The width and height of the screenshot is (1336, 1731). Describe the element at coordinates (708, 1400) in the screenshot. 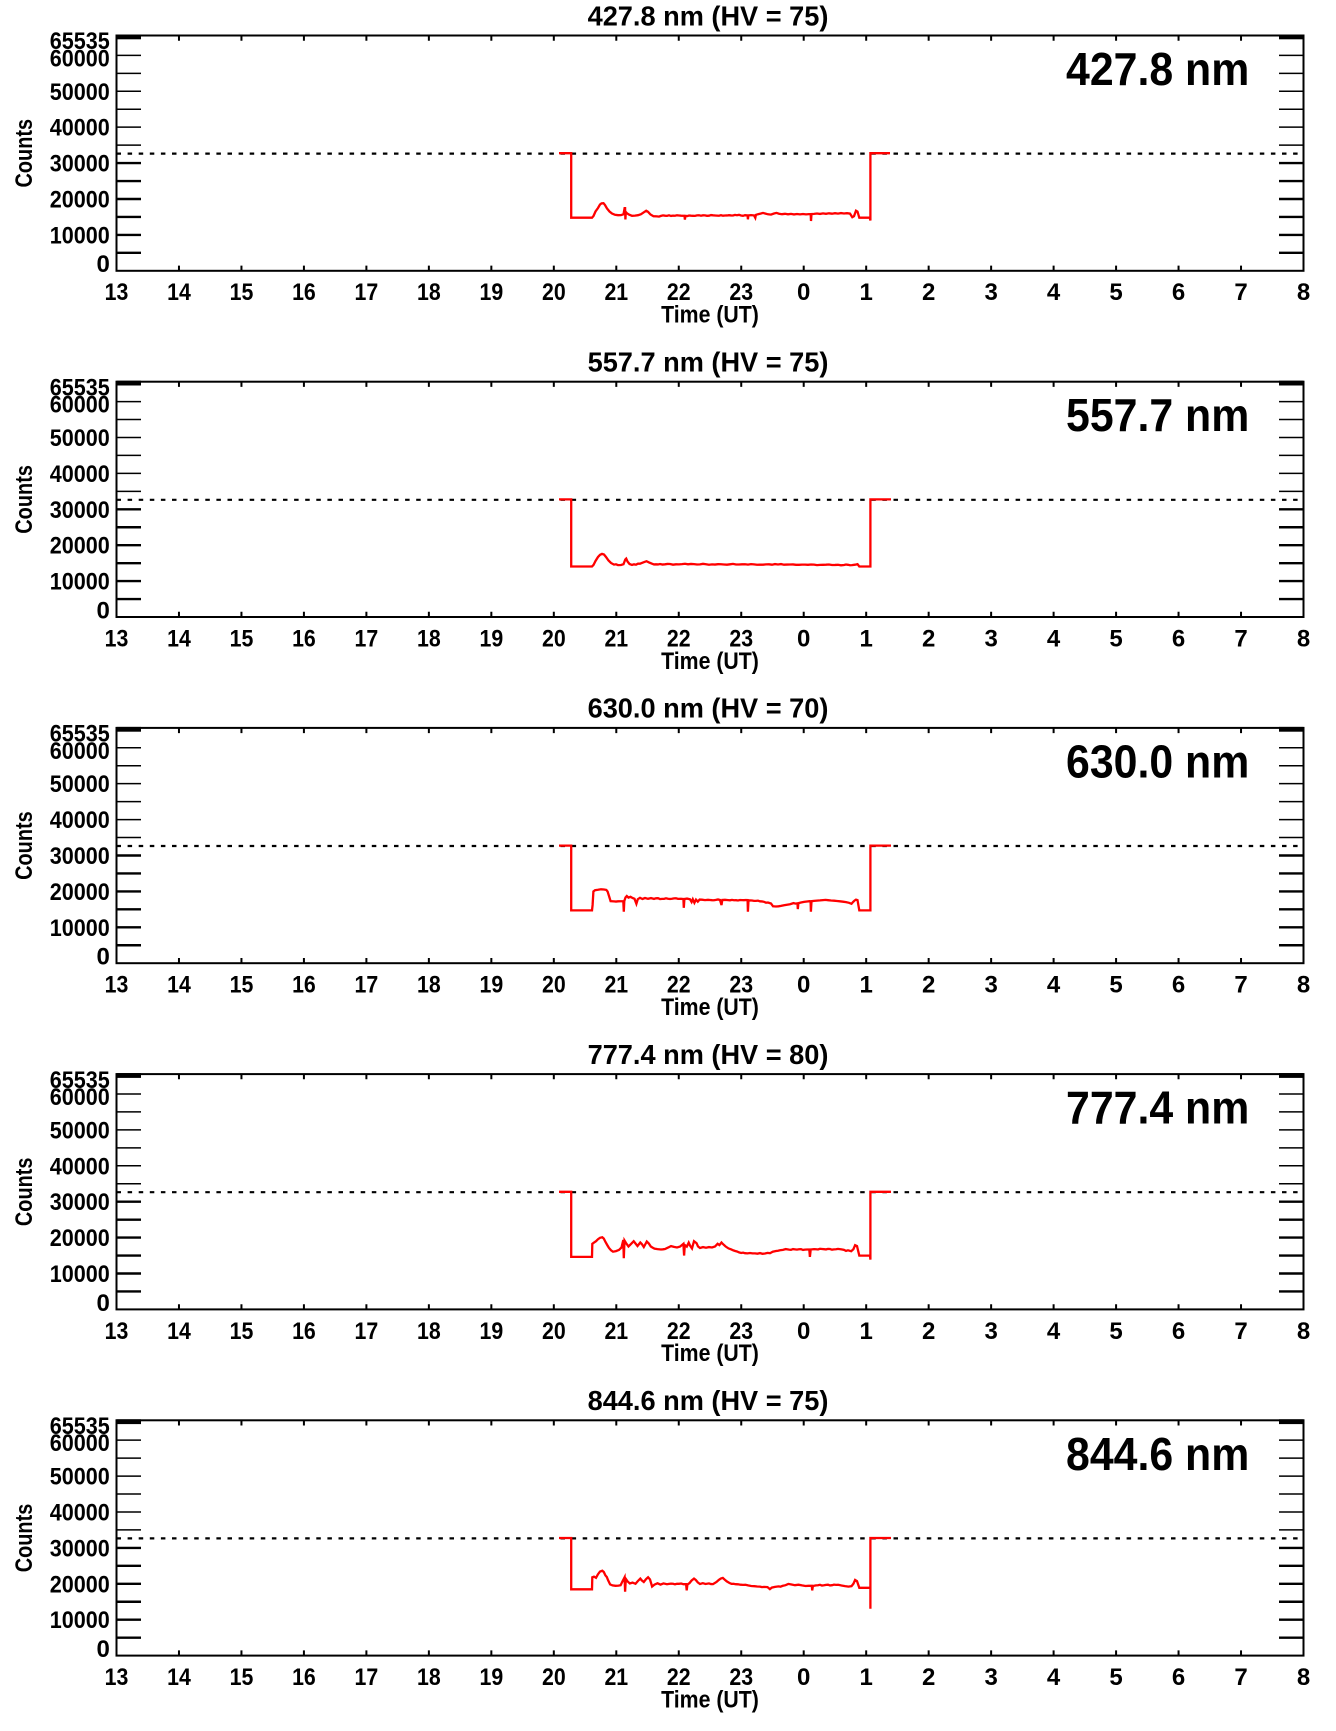

I see `svg-text: 844.6 nm (HV = 75)` at that location.